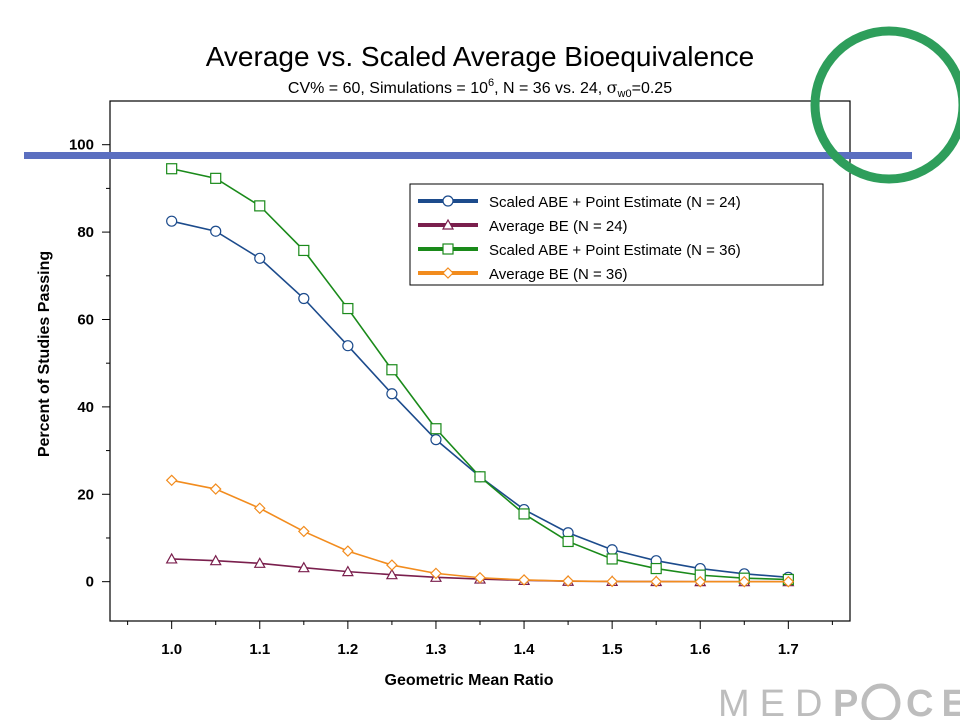 The height and width of the screenshot is (720, 960). What do you see at coordinates (85, 494) in the screenshot?
I see `y-tick-label: 20` at bounding box center [85, 494].